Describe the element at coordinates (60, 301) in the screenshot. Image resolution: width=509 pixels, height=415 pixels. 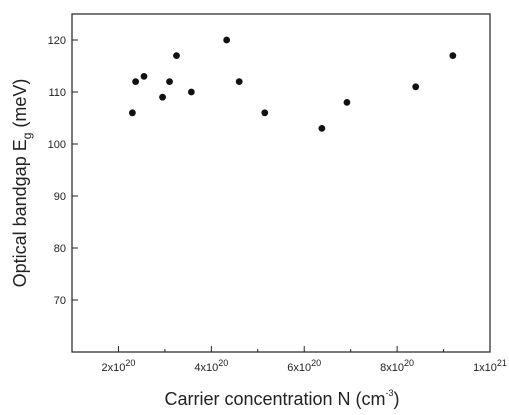
I see `y-tick-label: 70` at that location.